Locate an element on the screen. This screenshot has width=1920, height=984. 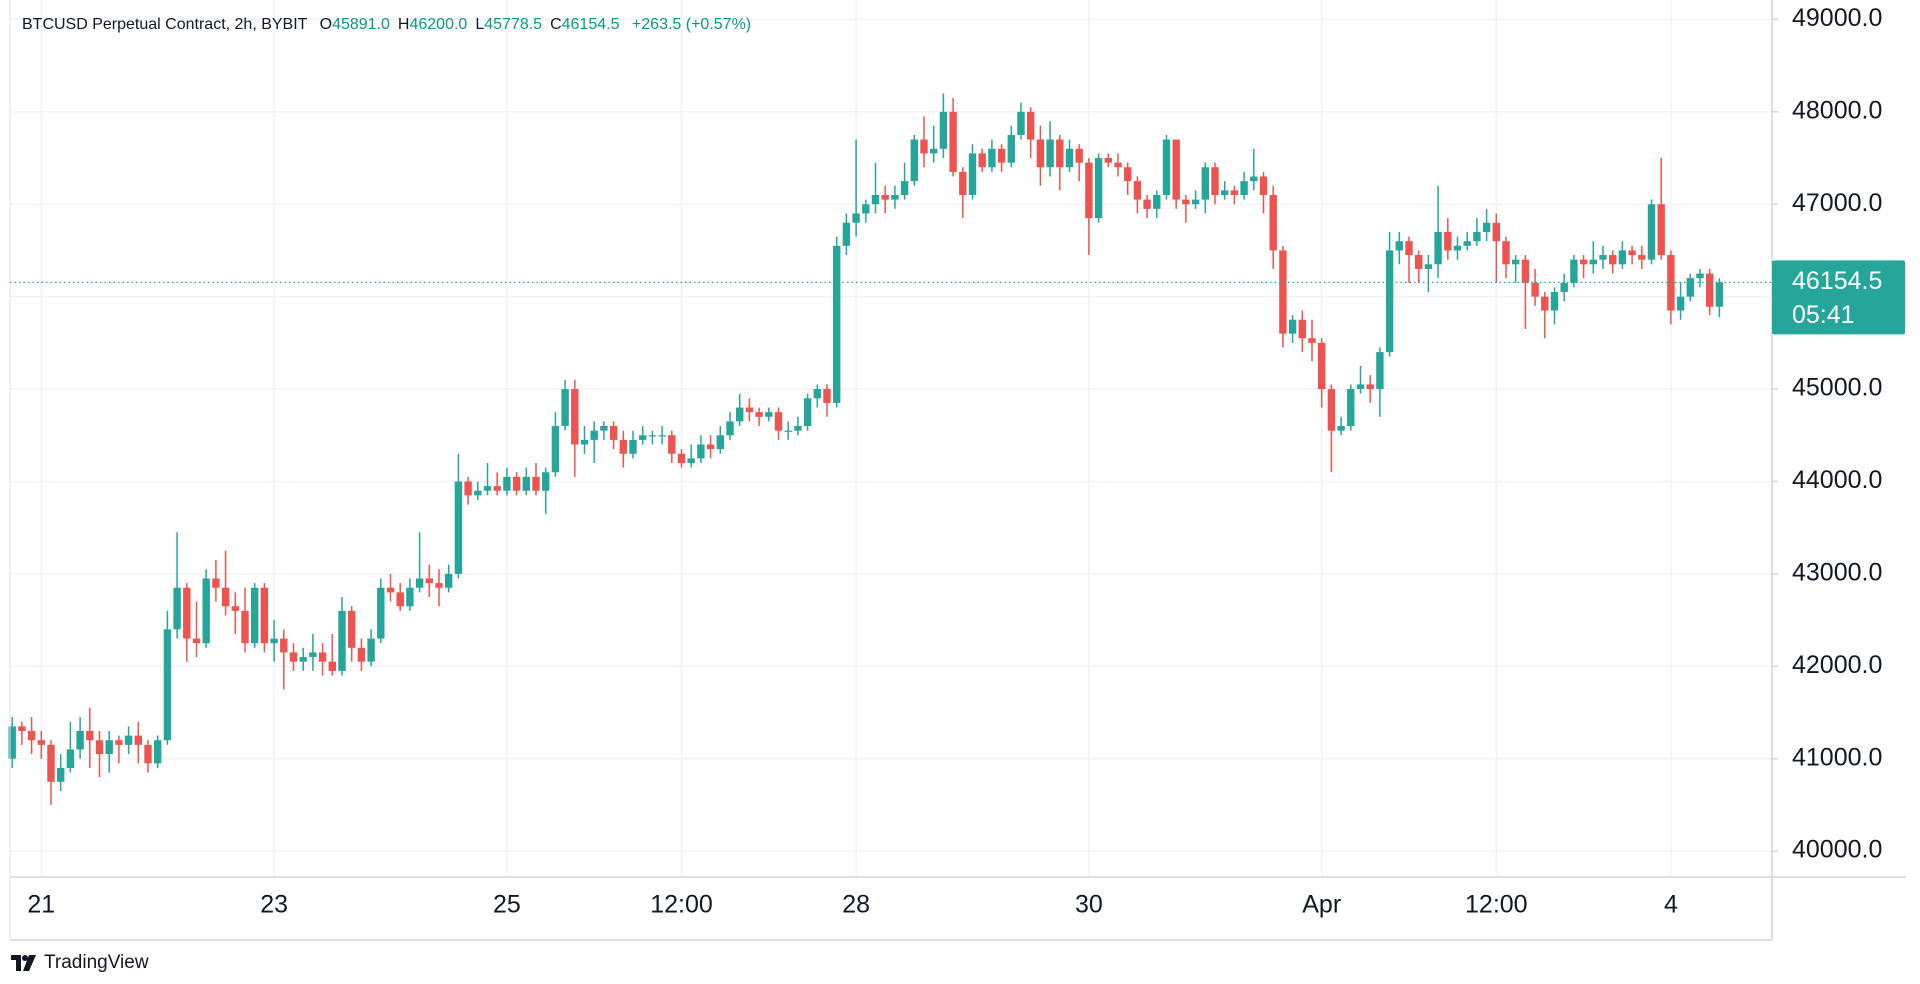
ohlc-value: 46200.0 is located at coordinates (438, 24).